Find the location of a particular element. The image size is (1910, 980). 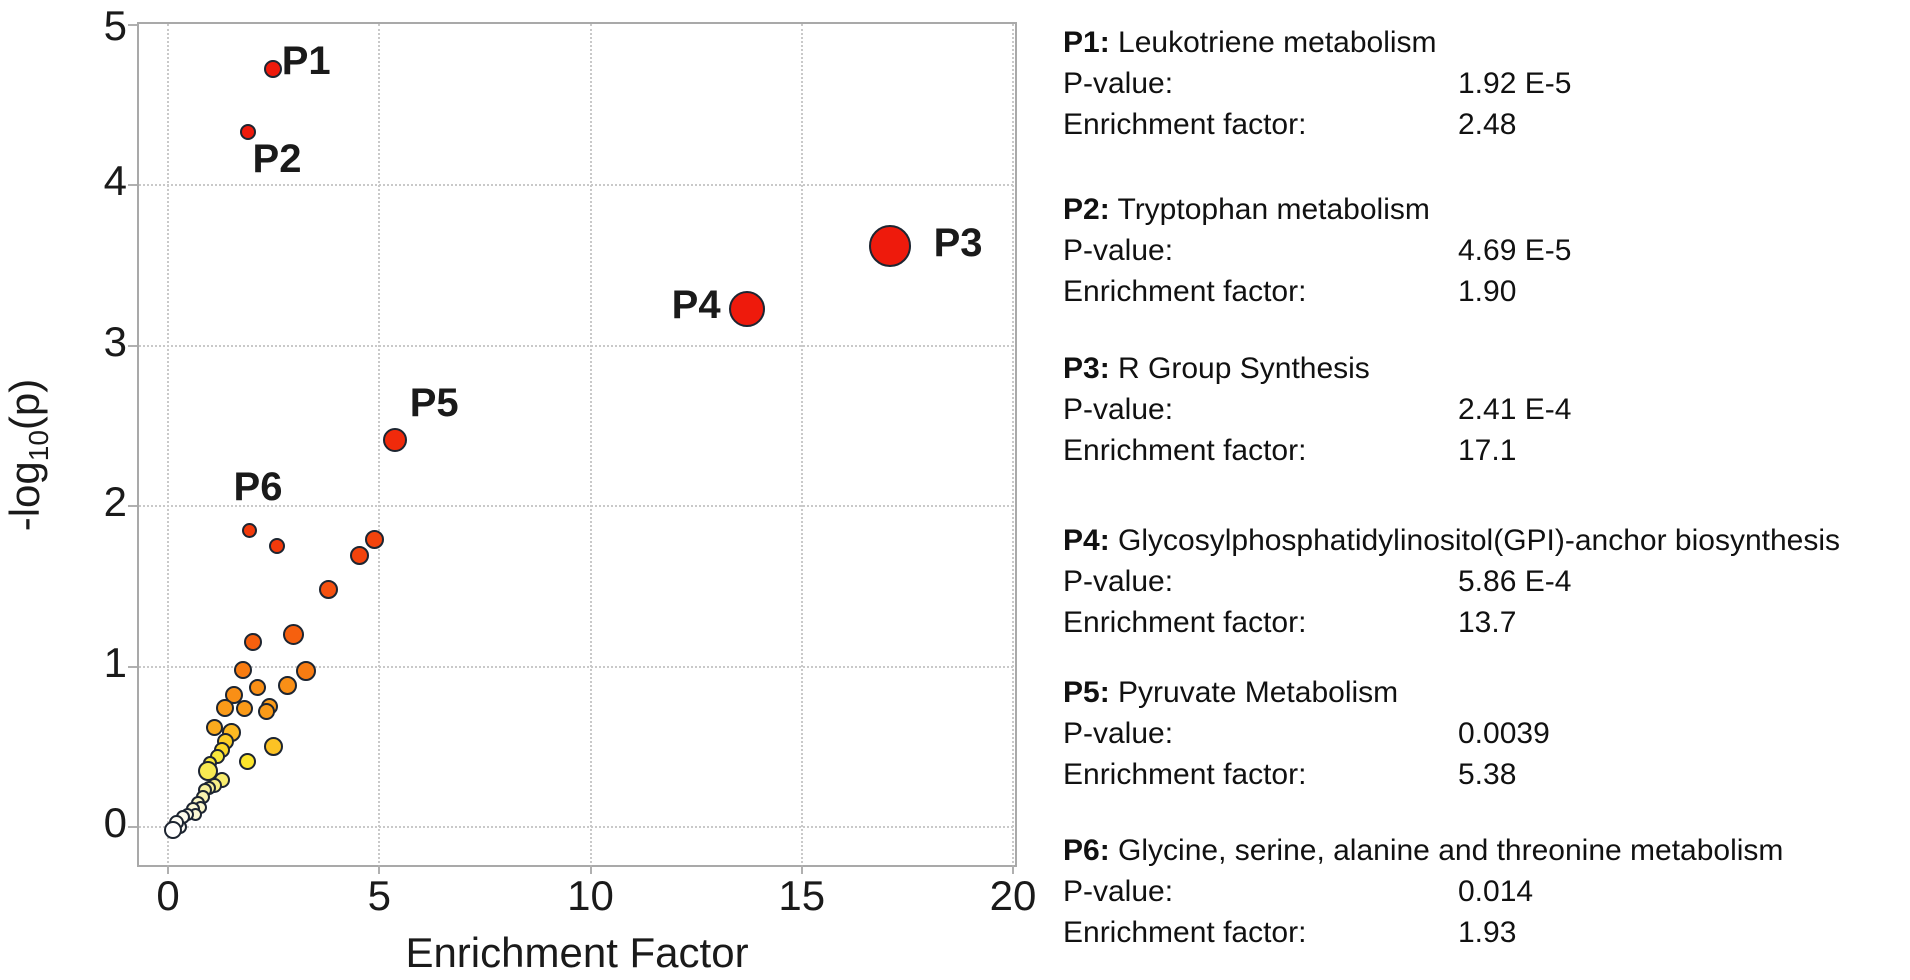

pathway-id: P4: is located at coordinates (1086, 540).